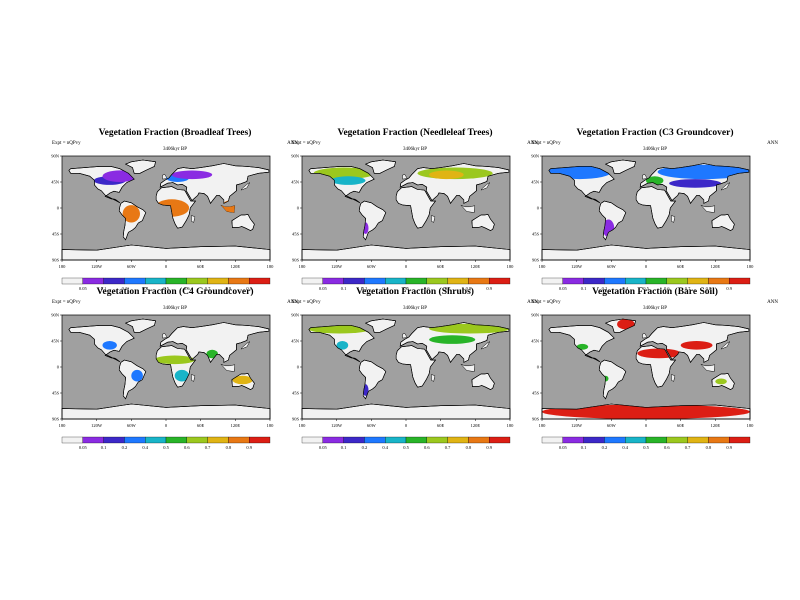 The width and height of the screenshot is (800, 600). I want to click on panel-title: Vegetation Fraction (Bare Soil), so click(655, 292).